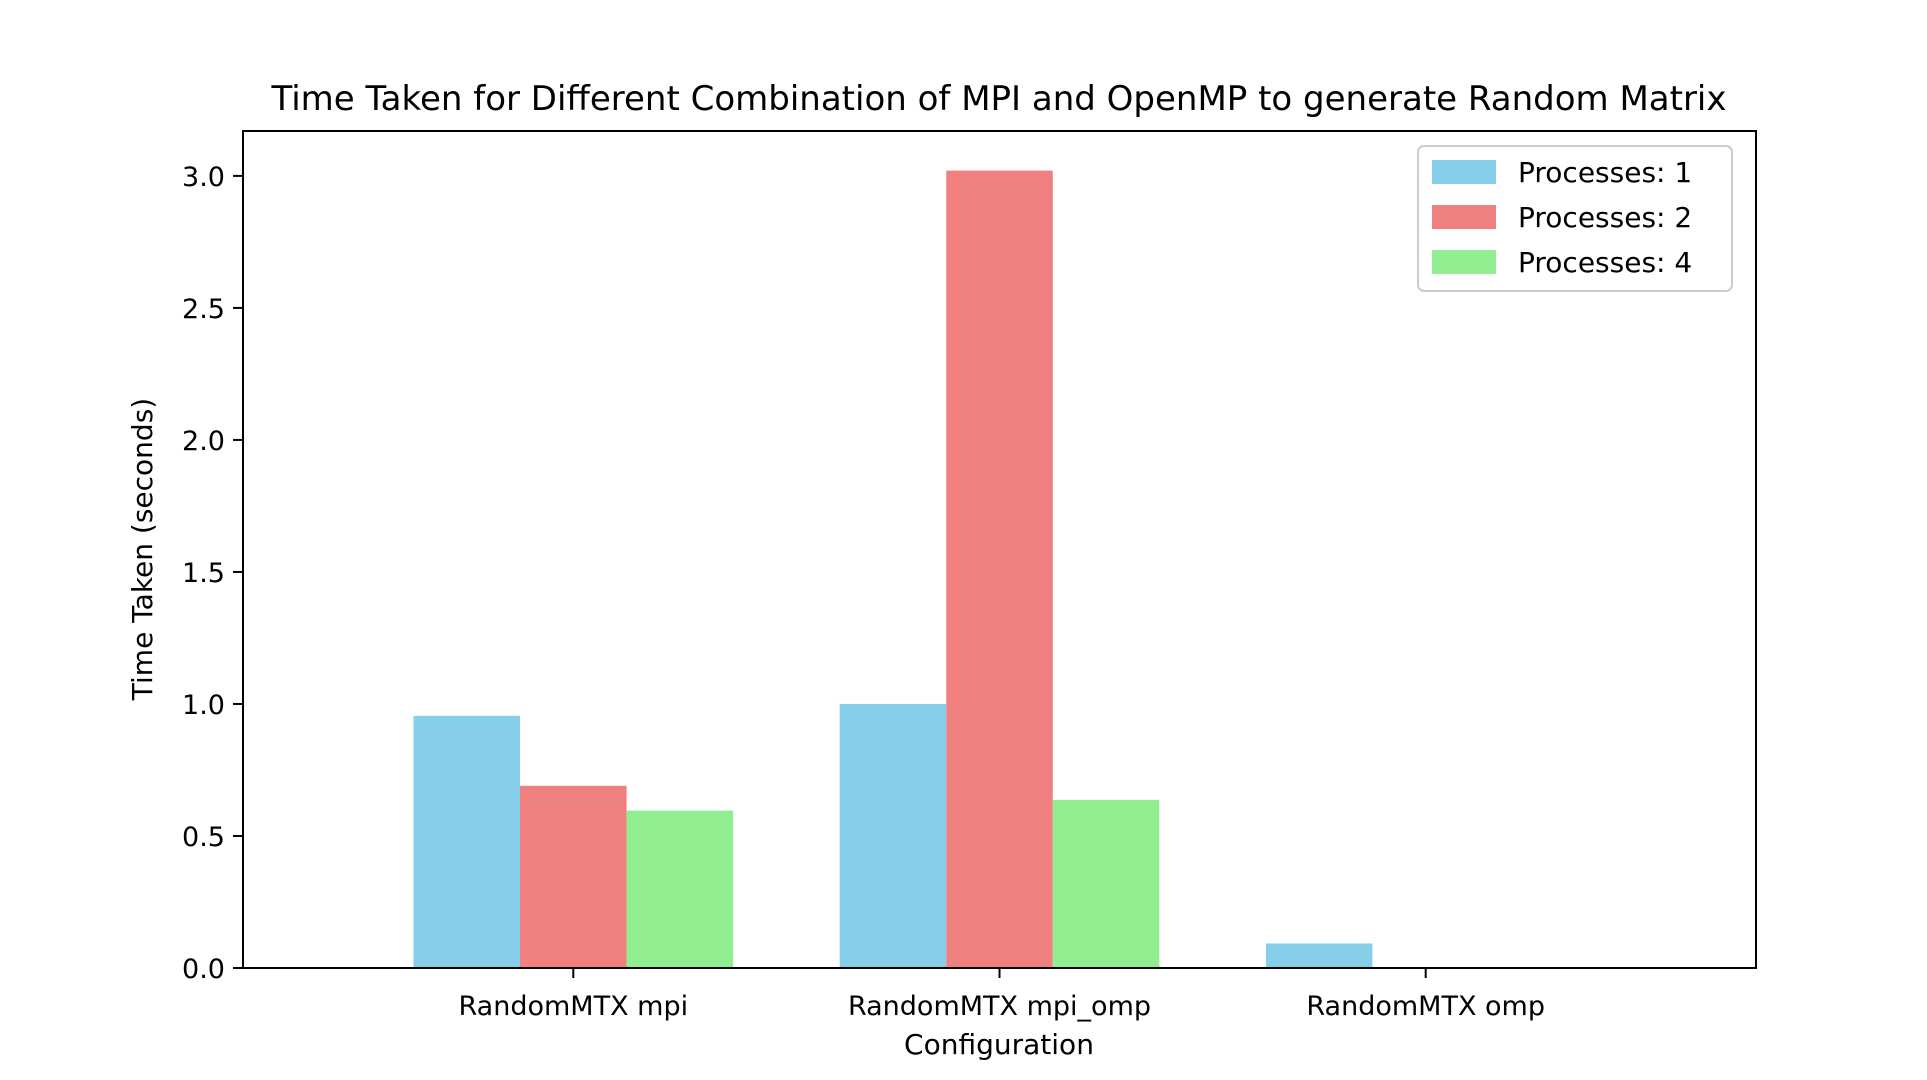 The width and height of the screenshot is (1927, 1080). What do you see at coordinates (142, 549) in the screenshot?
I see `y-axis-label: Time Taken (seconds)` at bounding box center [142, 549].